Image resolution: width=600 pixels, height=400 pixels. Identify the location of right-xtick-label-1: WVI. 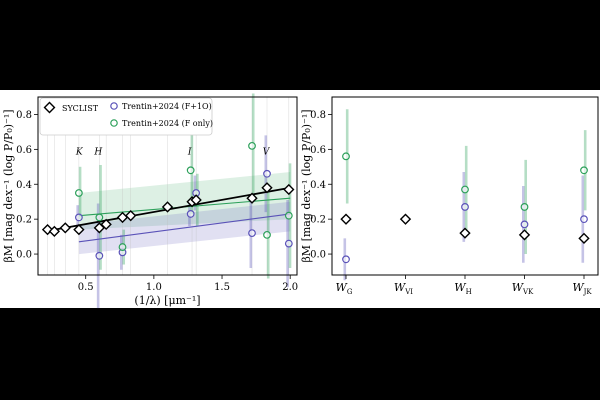
(403, 288).